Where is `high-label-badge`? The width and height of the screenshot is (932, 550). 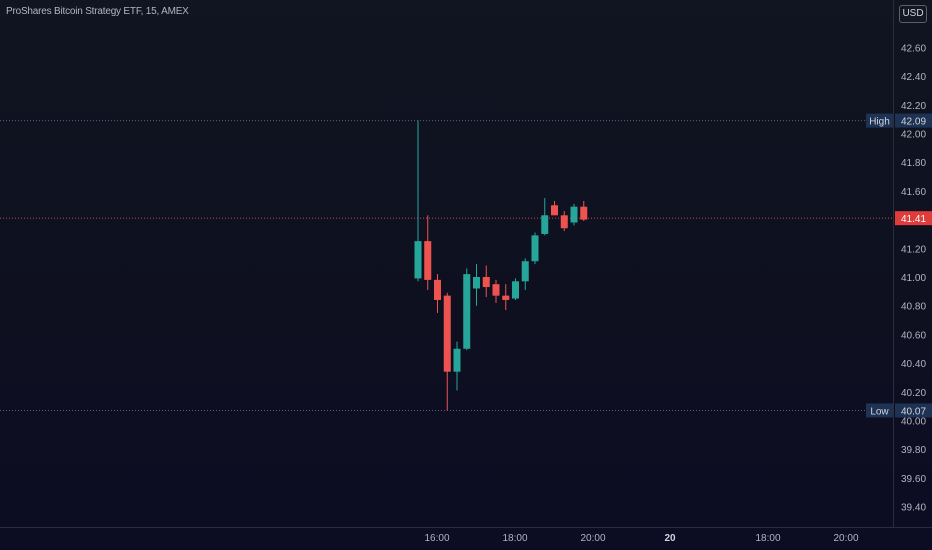
high-label-badge is located at coordinates (879, 120).